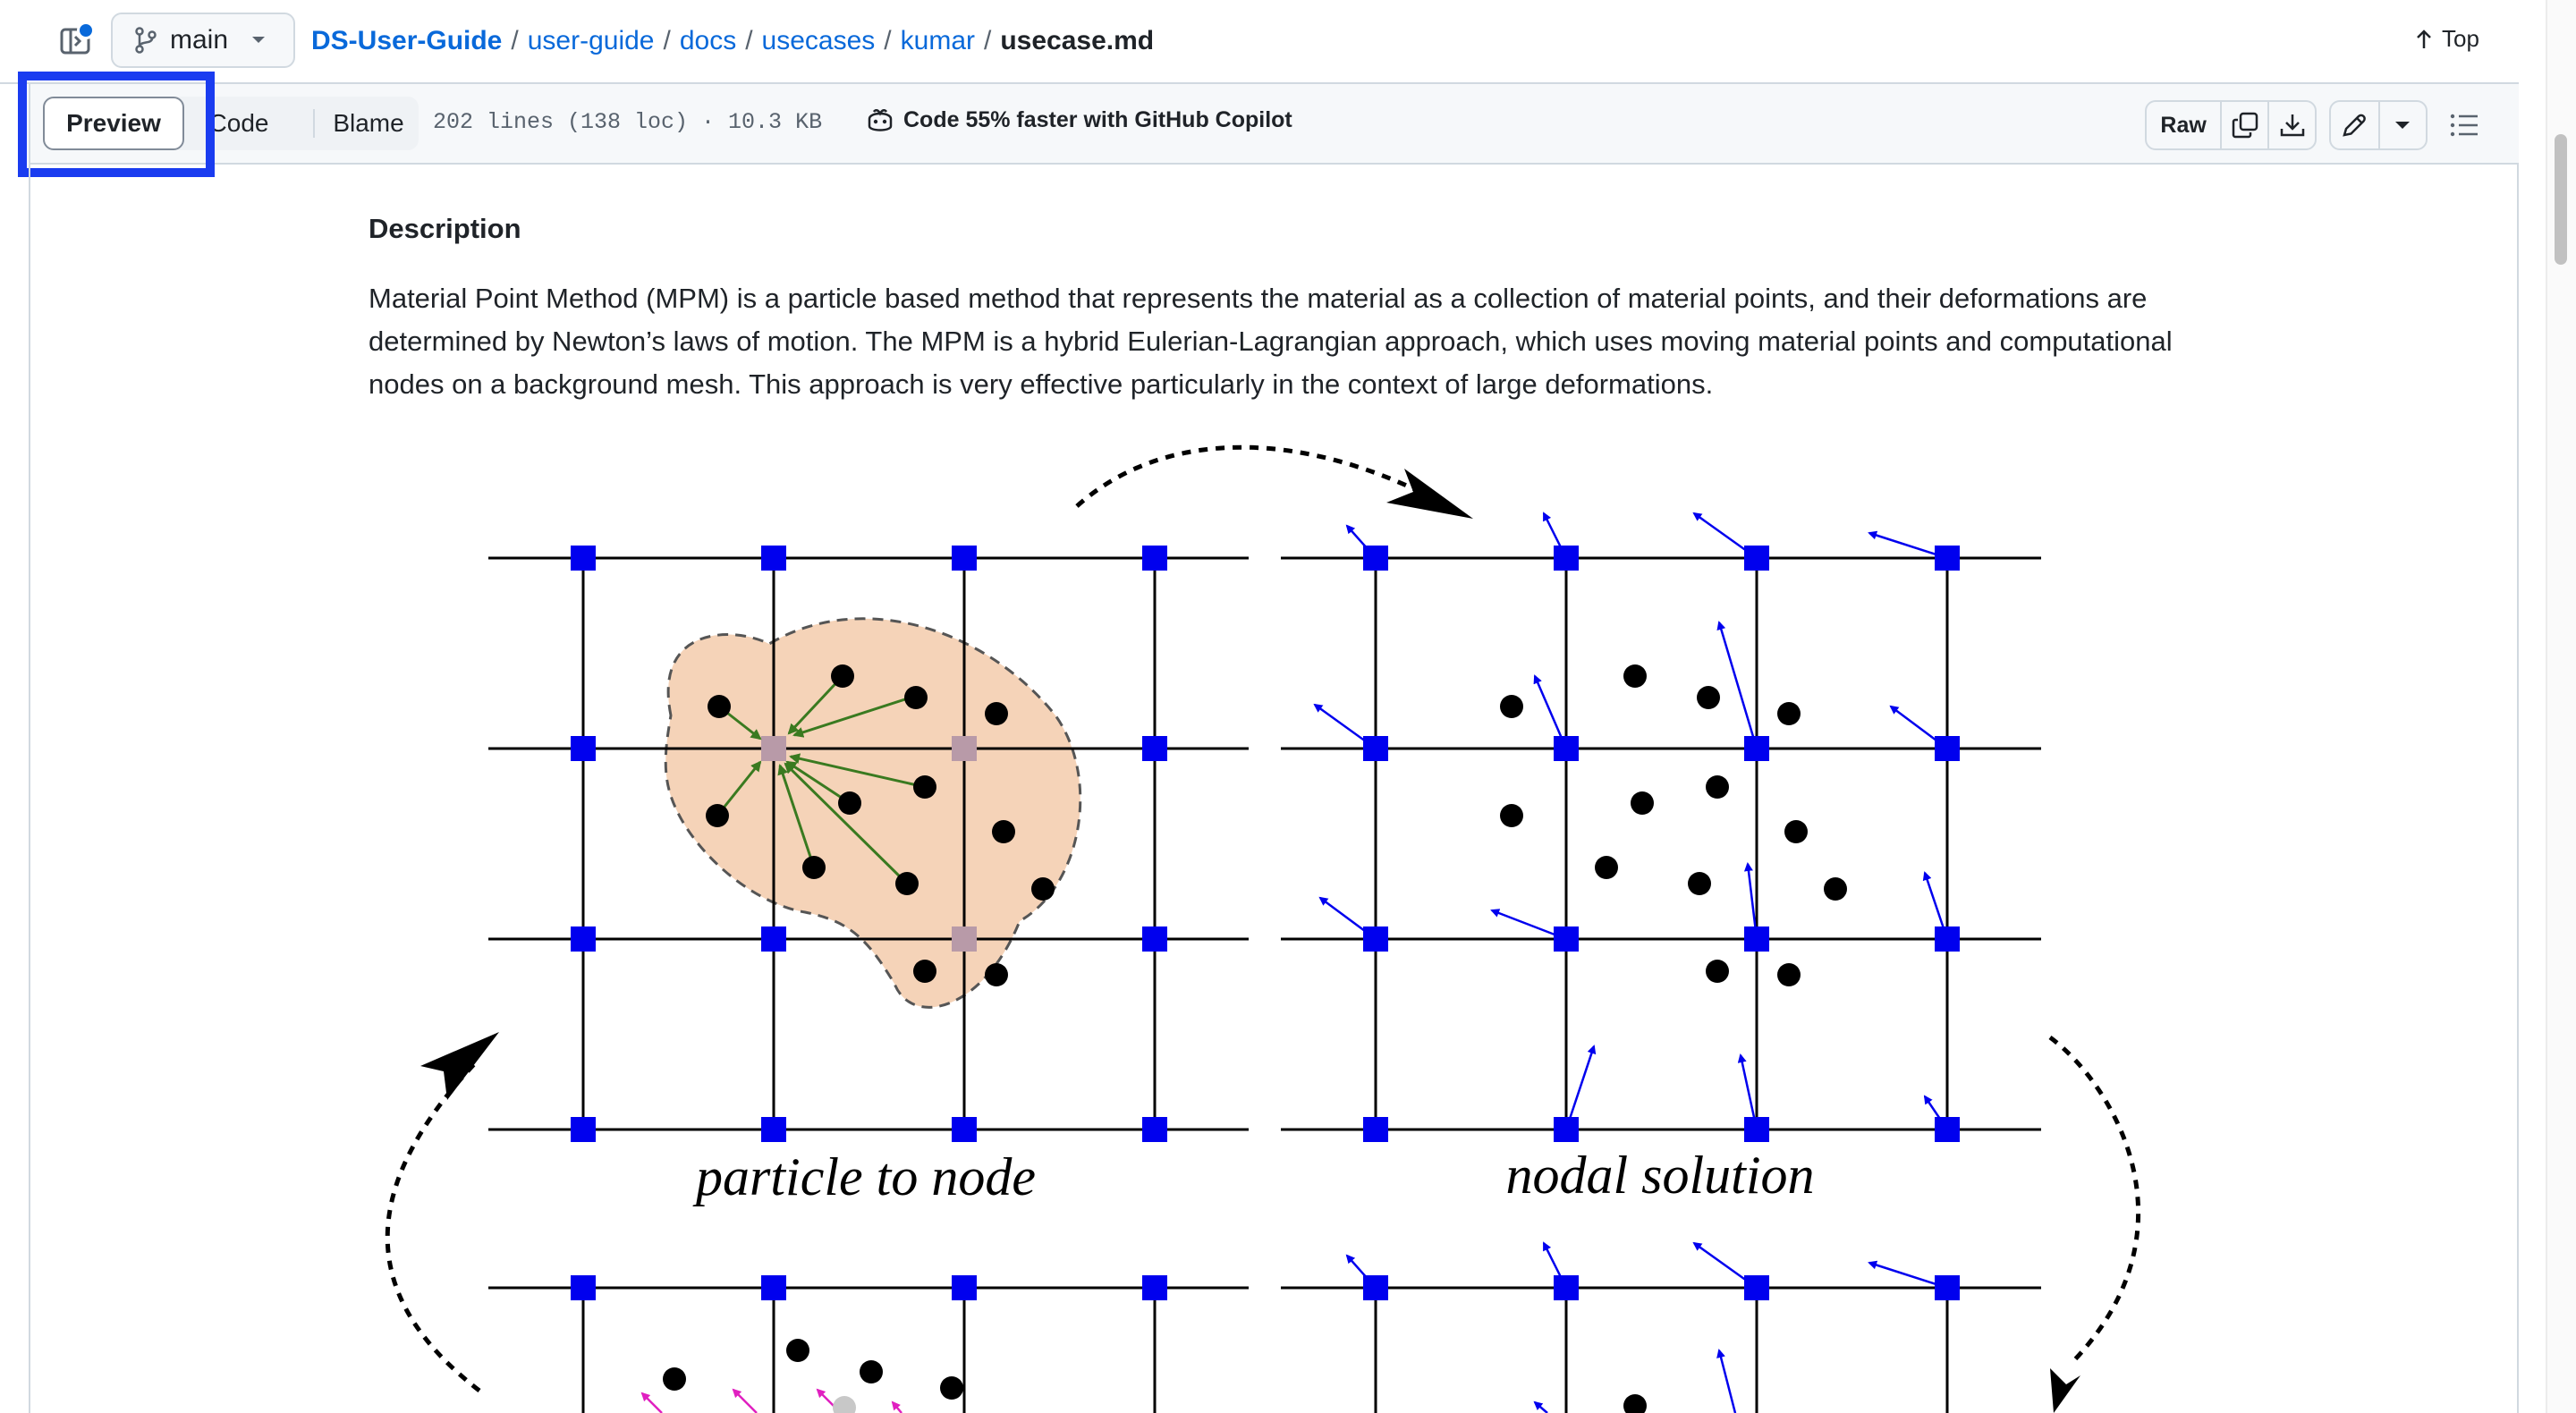  I want to click on branch-selector-button: main, so click(203, 40).